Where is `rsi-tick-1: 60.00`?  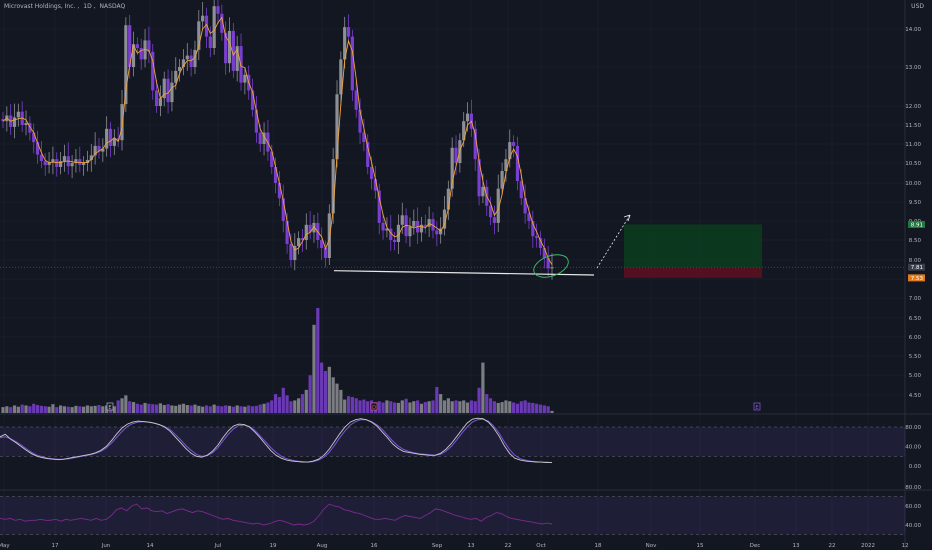 rsi-tick-1: 60.00 is located at coordinates (913, 507).